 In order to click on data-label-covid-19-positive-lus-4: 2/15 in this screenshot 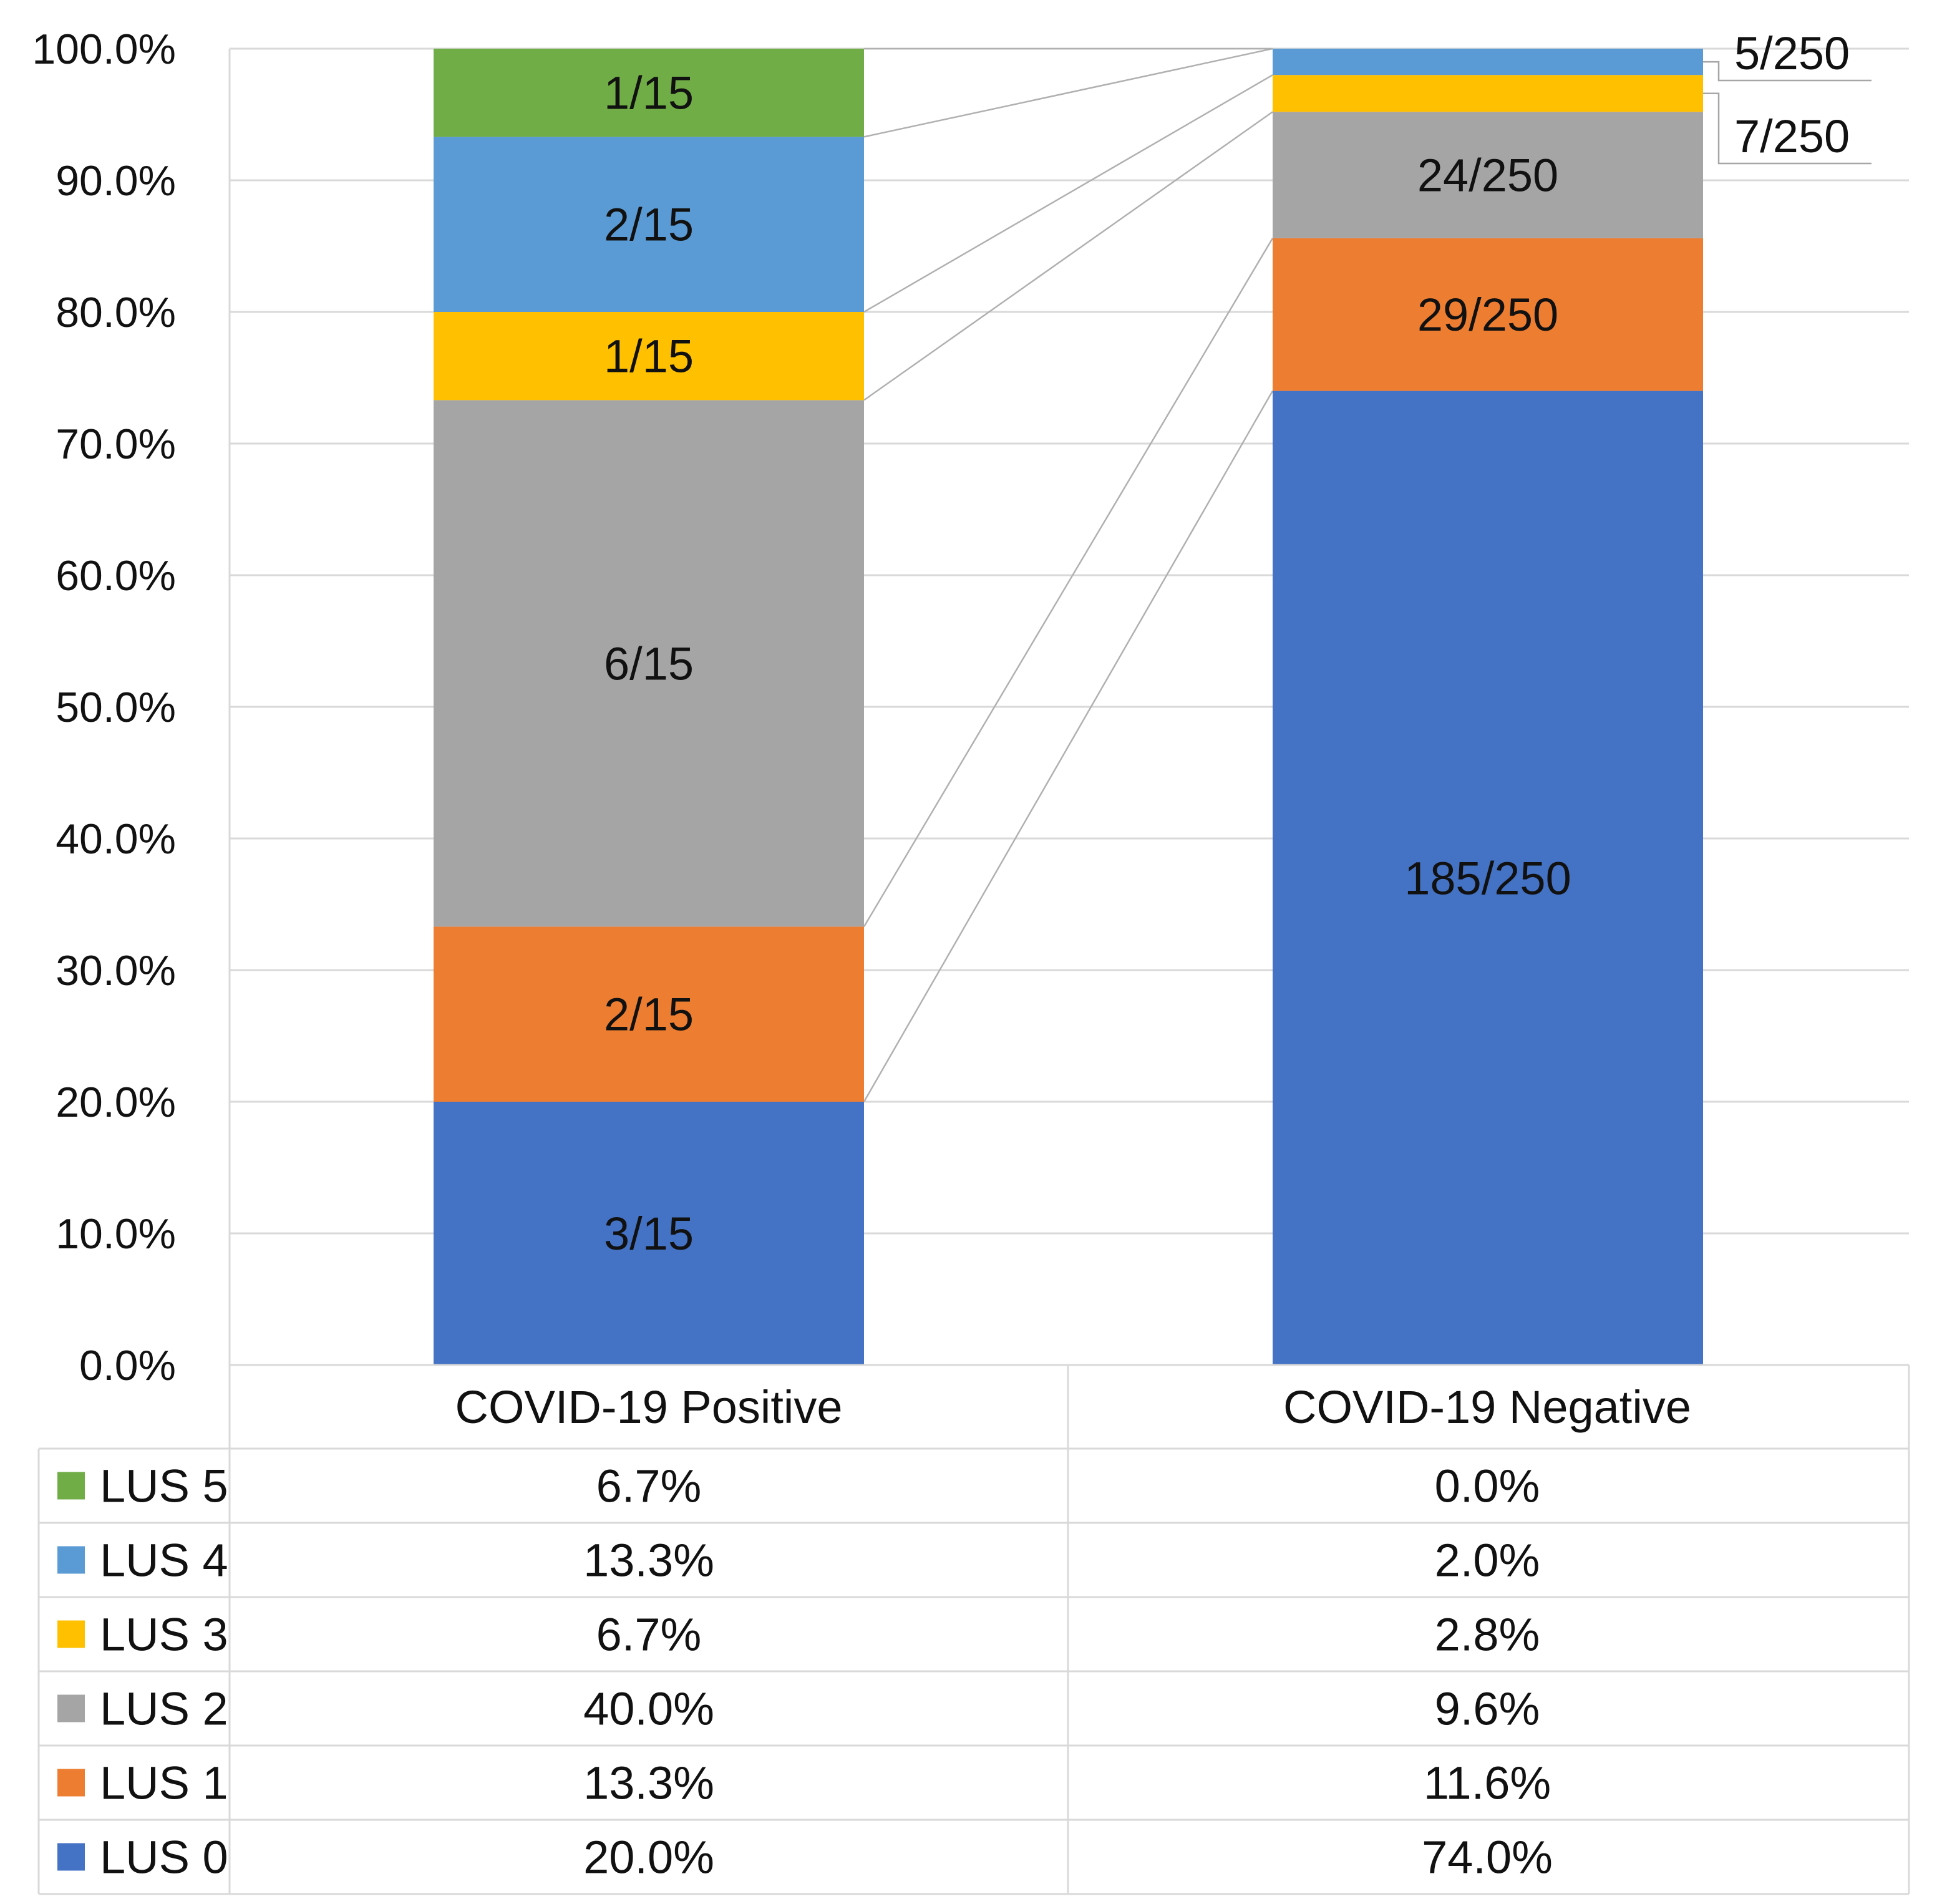, I will do `click(649, 225)`.